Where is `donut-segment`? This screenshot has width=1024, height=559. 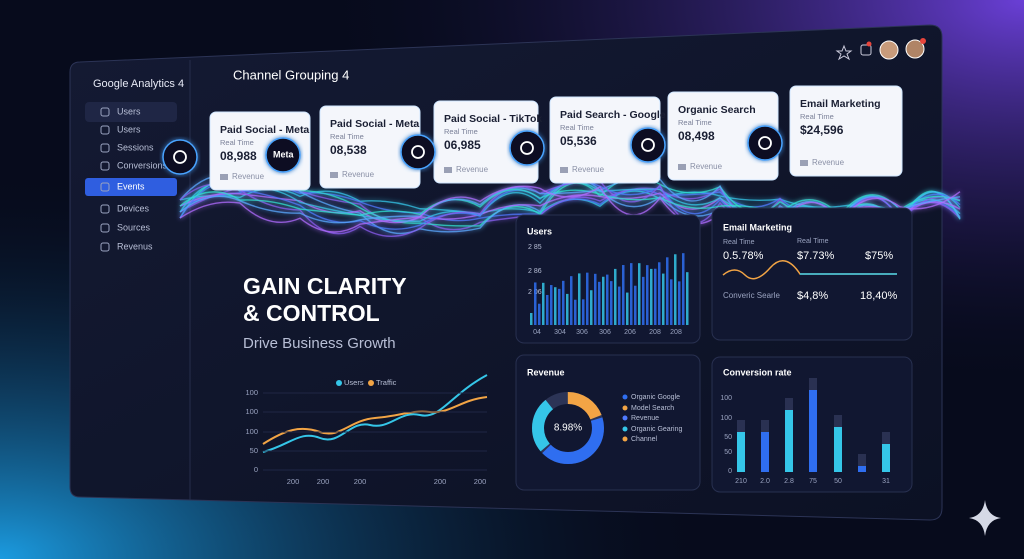 donut-segment is located at coordinates (568, 428).